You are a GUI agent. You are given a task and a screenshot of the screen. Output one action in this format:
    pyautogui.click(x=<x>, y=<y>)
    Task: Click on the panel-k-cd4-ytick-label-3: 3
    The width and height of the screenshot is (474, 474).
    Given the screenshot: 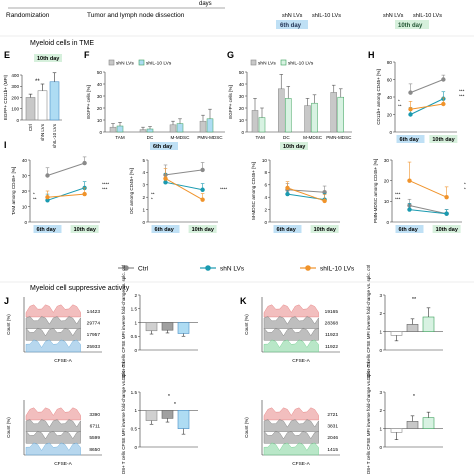 What is the action you would take?
    pyautogui.click(x=380, y=295)
    